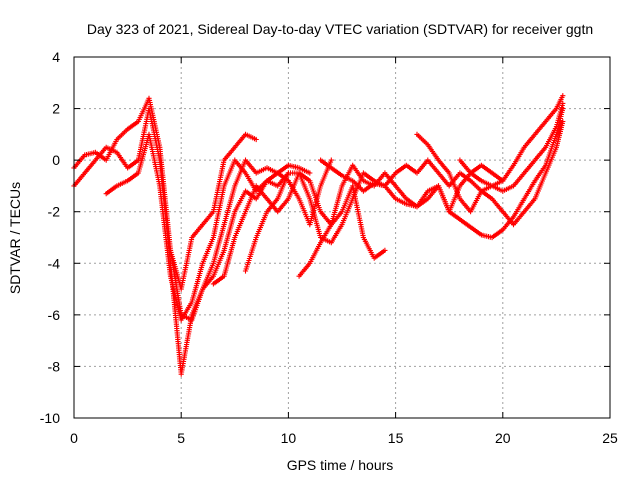 This screenshot has height=480, width=640. I want to click on y-tick-label: -6, so click(54, 315).